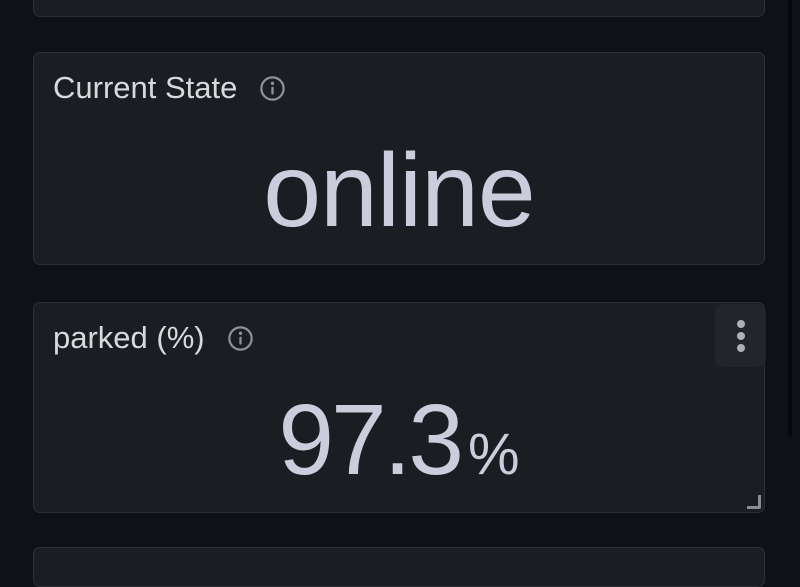 The width and height of the screenshot is (800, 587). I want to click on panel-menu-button, so click(740, 335).